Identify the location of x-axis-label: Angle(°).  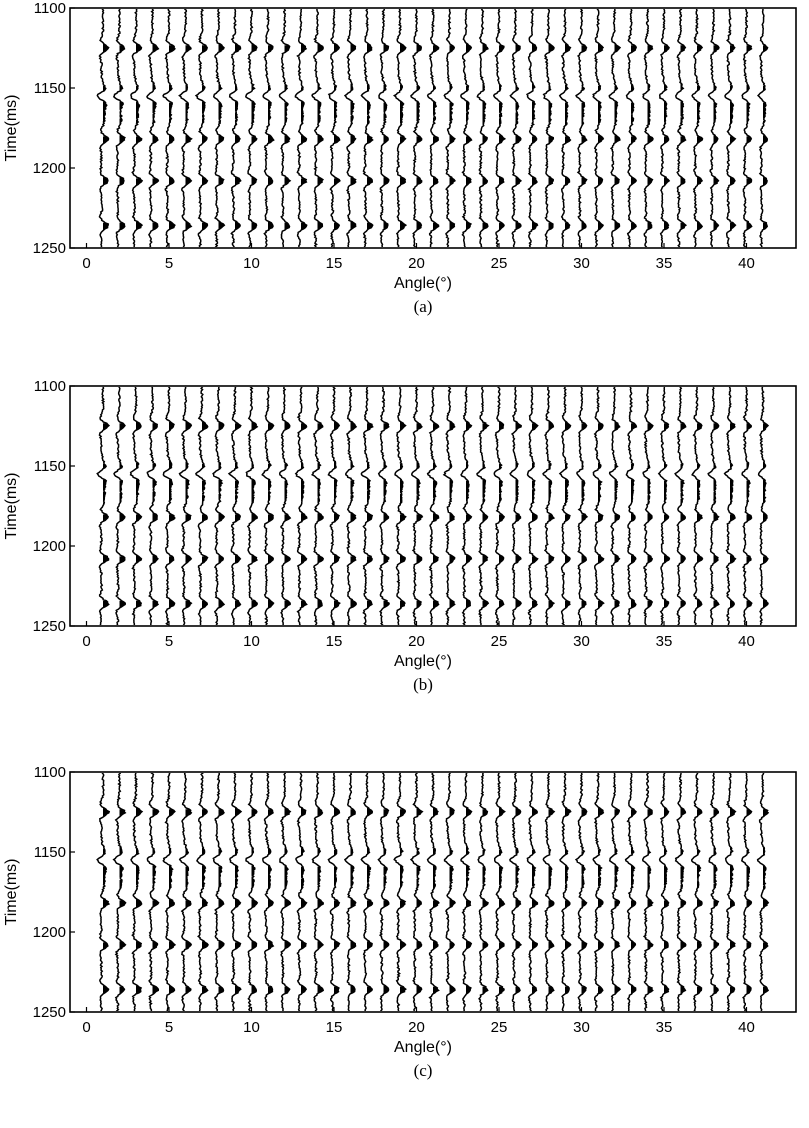
(423, 1047).